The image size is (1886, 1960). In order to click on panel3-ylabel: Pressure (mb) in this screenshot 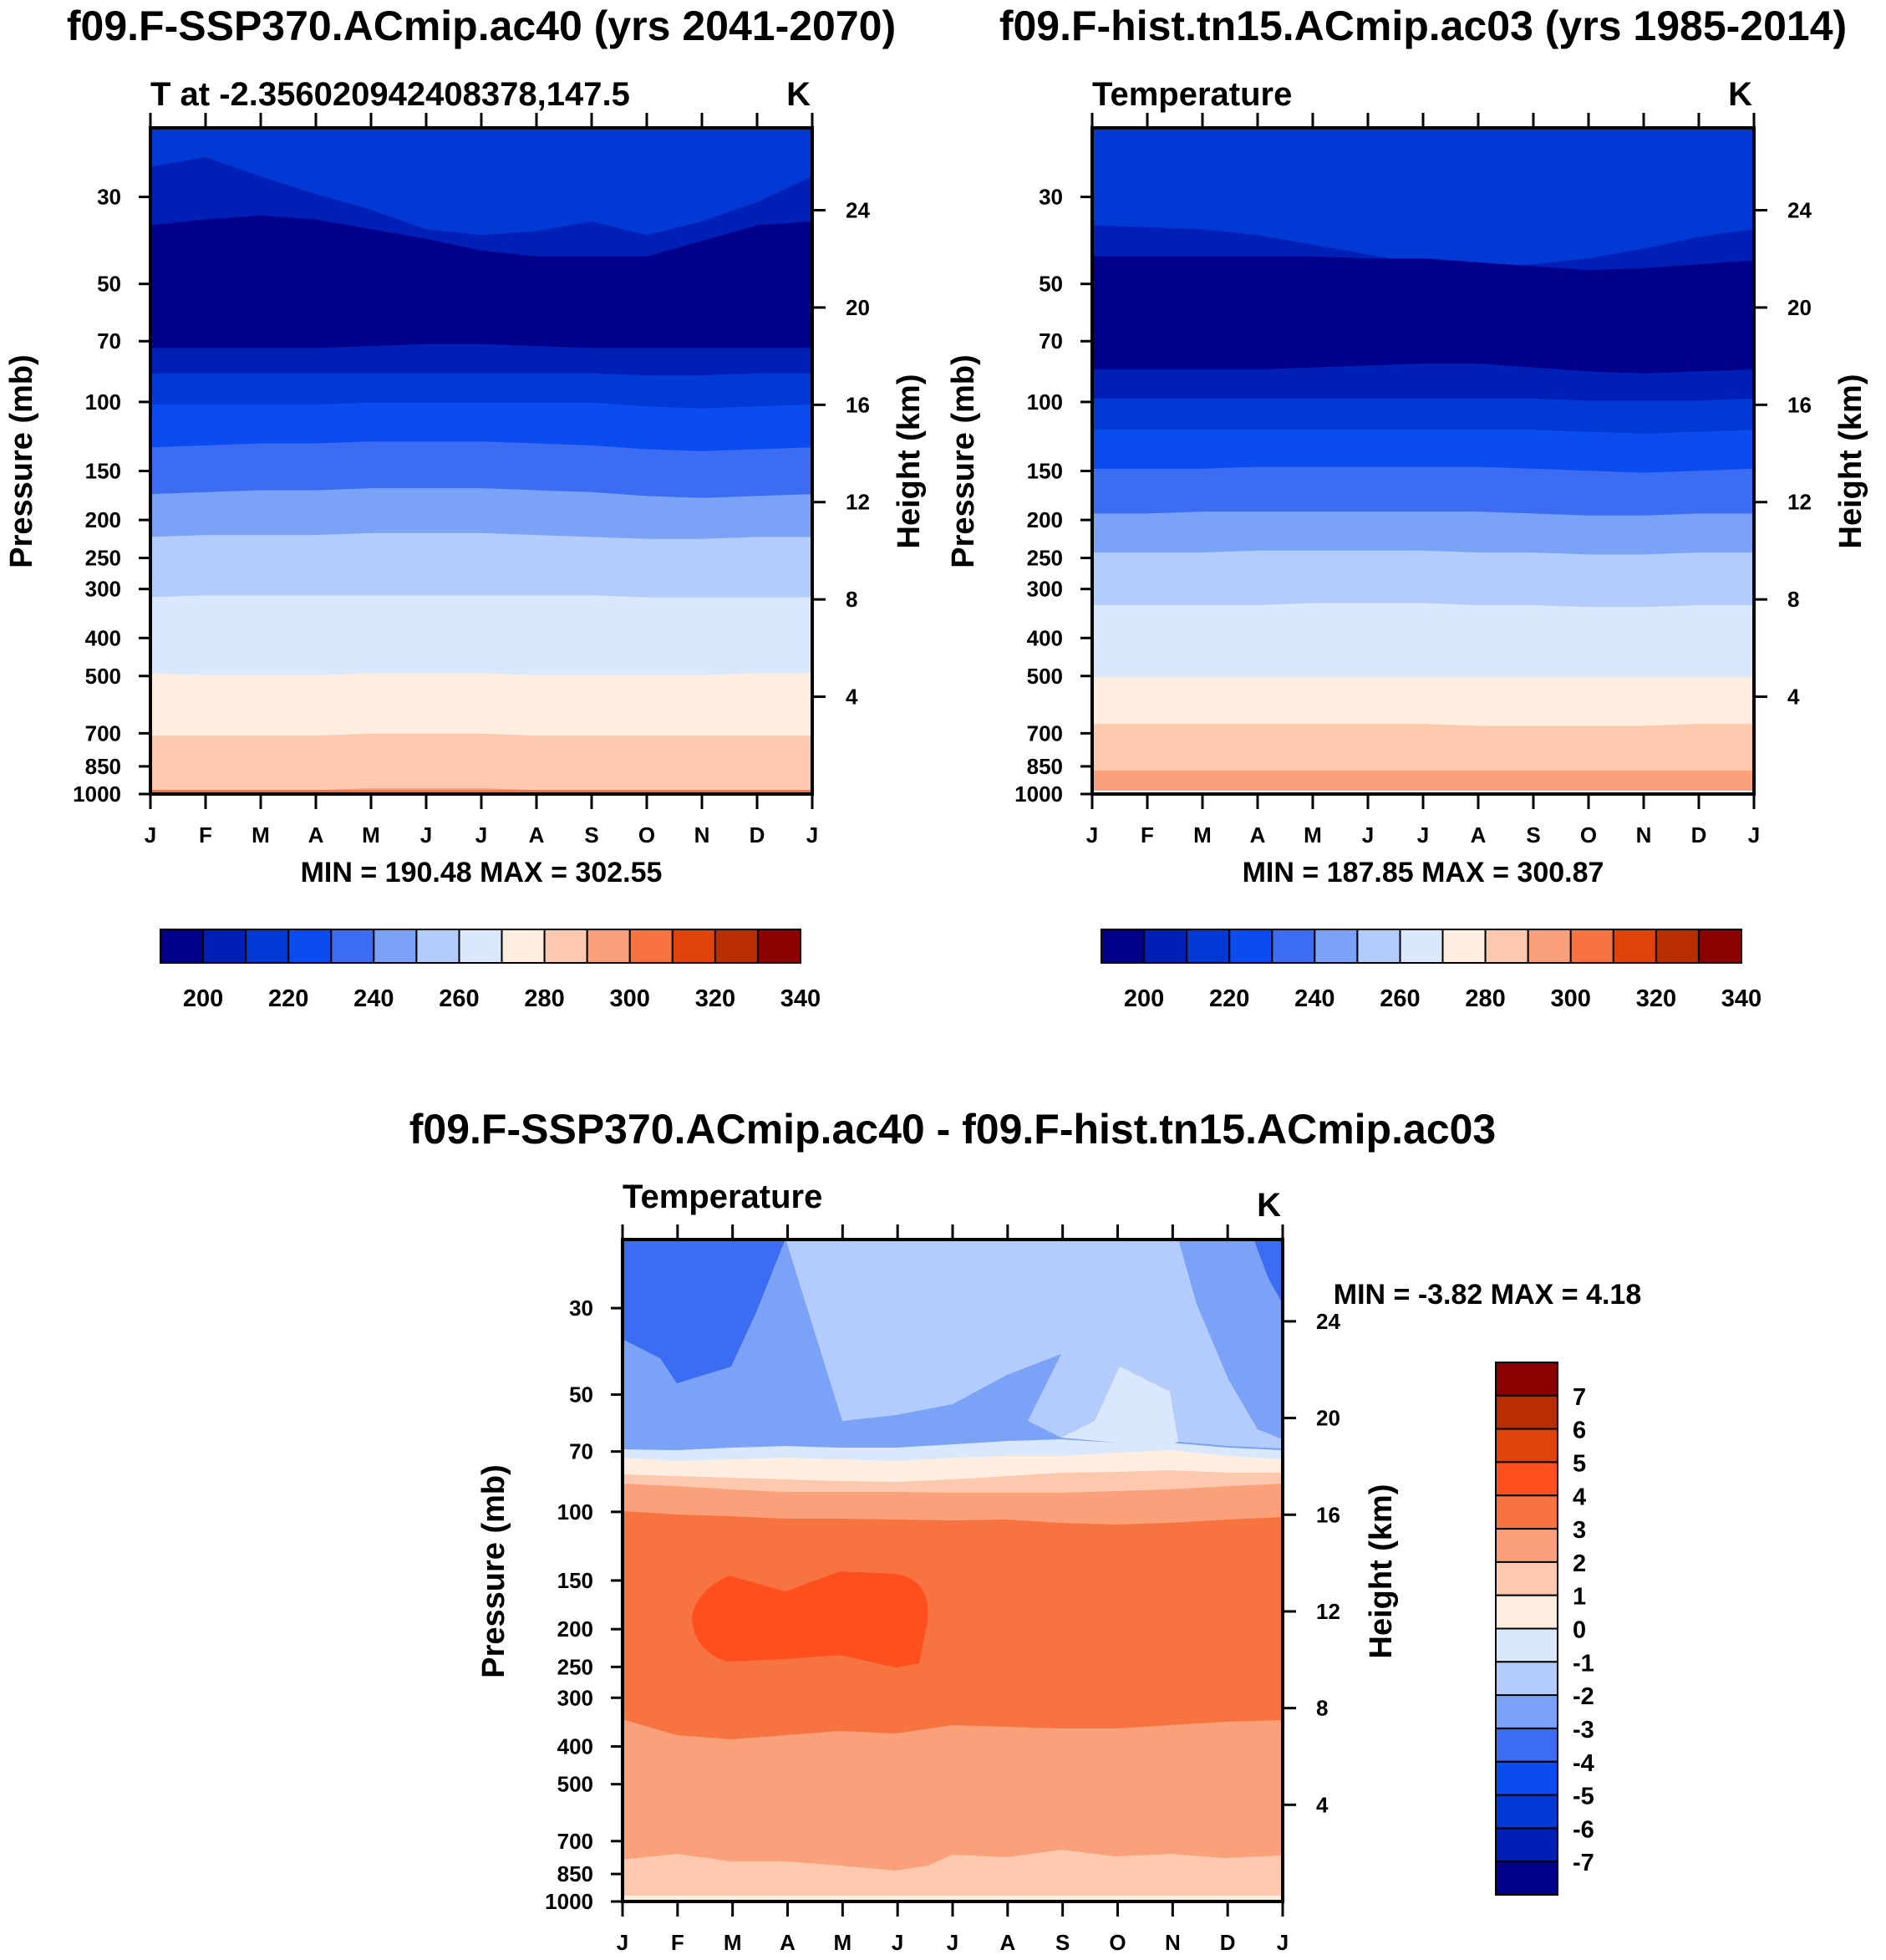, I will do `click(493, 1571)`.